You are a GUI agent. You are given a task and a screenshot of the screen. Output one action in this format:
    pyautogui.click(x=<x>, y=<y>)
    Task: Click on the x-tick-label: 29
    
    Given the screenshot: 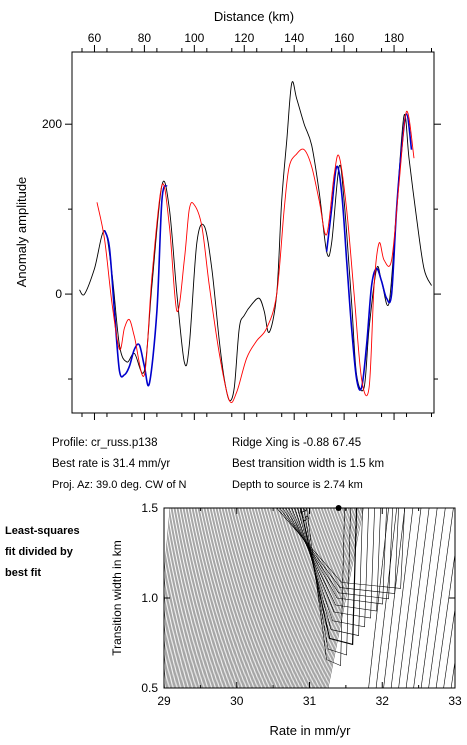 What is the action you would take?
    pyautogui.click(x=164, y=701)
    